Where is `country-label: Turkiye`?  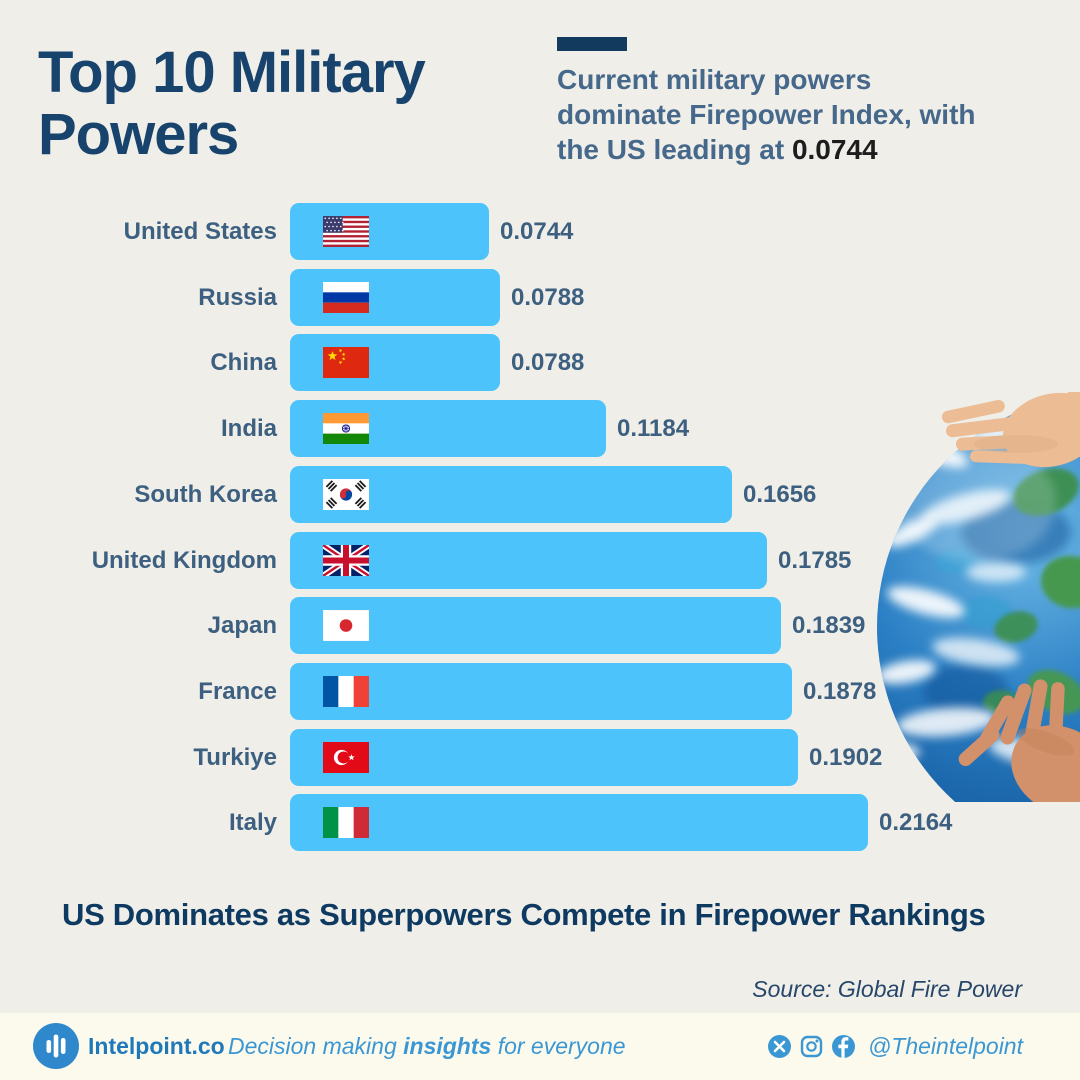
country-label: Turkiye is located at coordinates (235, 757).